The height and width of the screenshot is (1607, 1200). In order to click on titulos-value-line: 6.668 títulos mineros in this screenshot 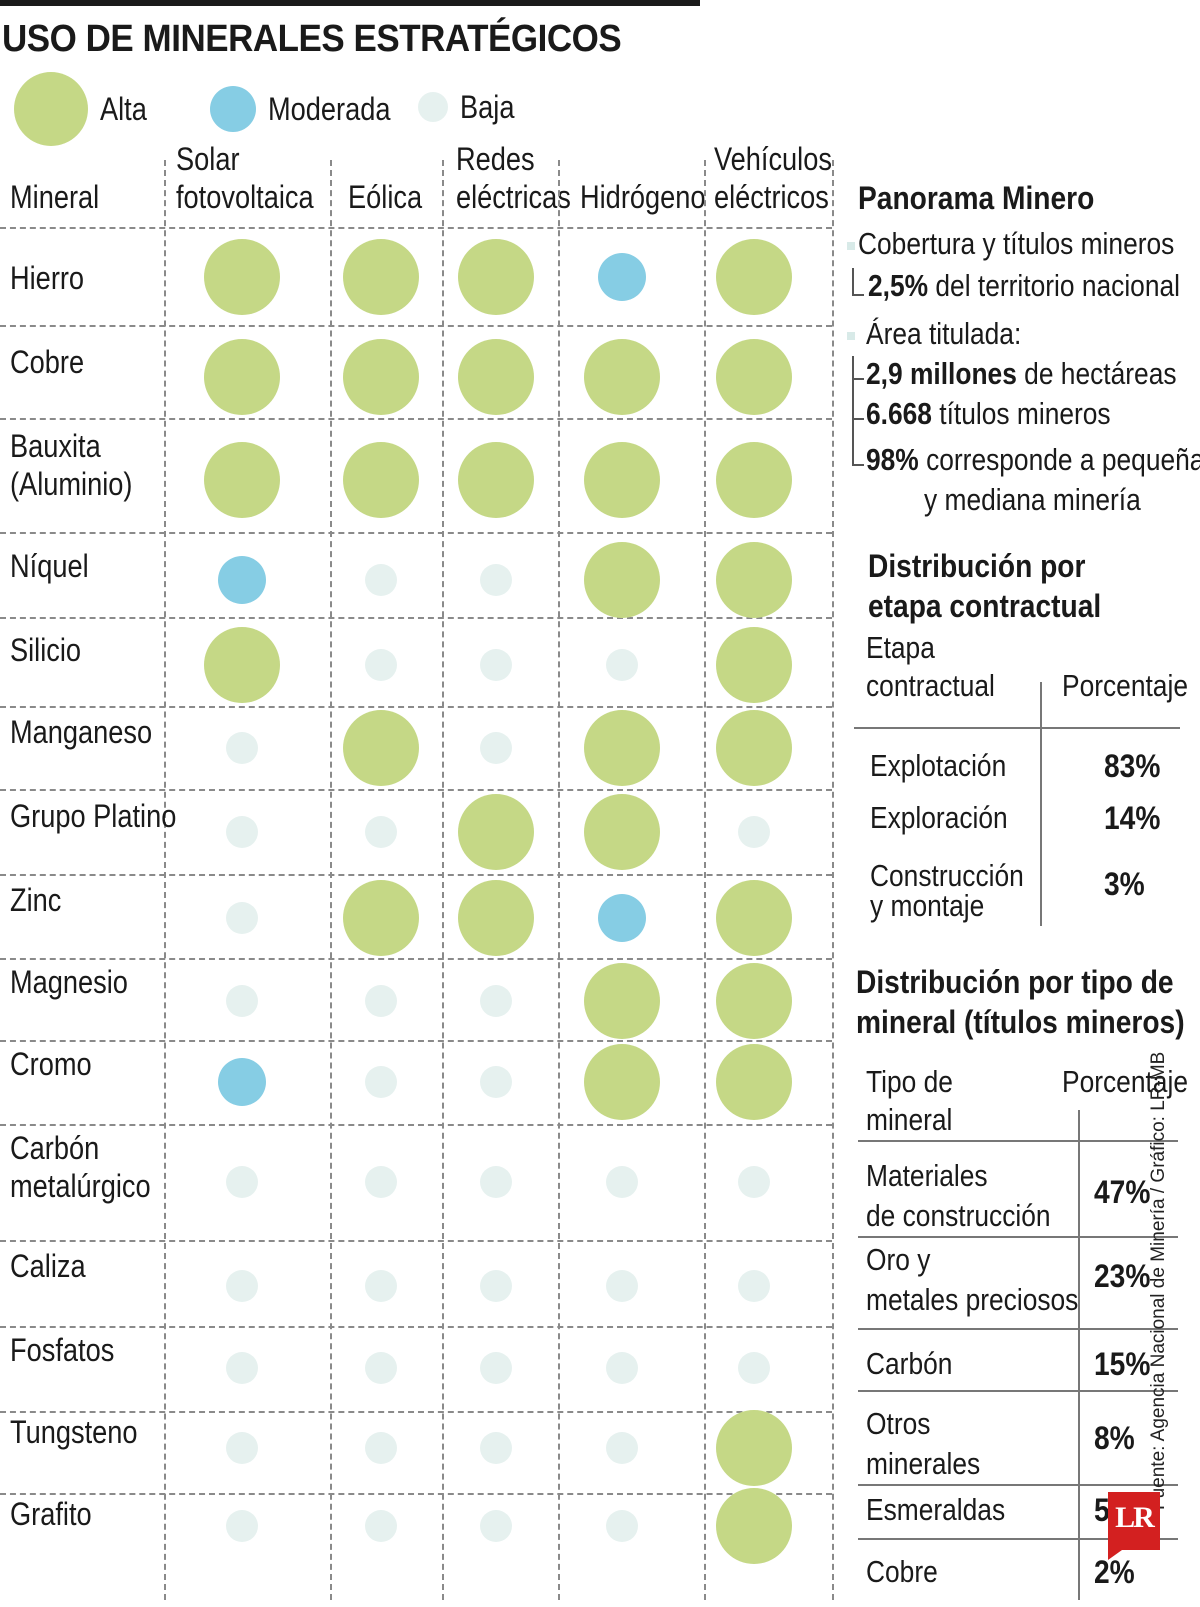, I will do `click(988, 414)`.